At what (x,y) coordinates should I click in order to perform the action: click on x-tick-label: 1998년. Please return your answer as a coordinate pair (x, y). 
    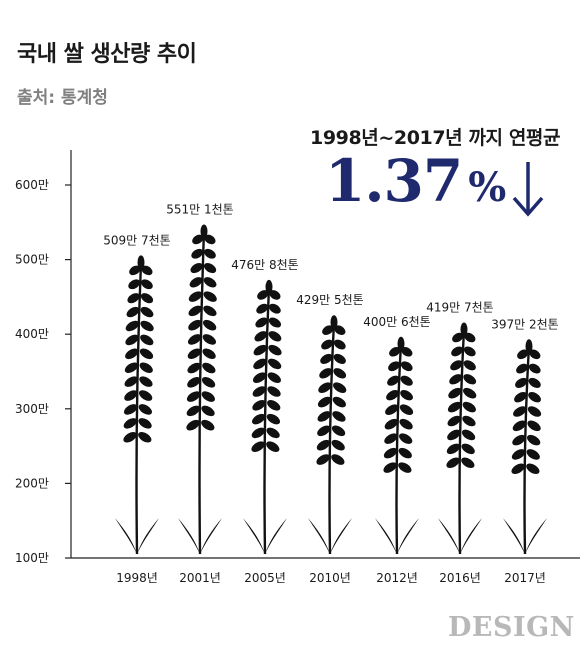
    Looking at the image, I should click on (137, 578).